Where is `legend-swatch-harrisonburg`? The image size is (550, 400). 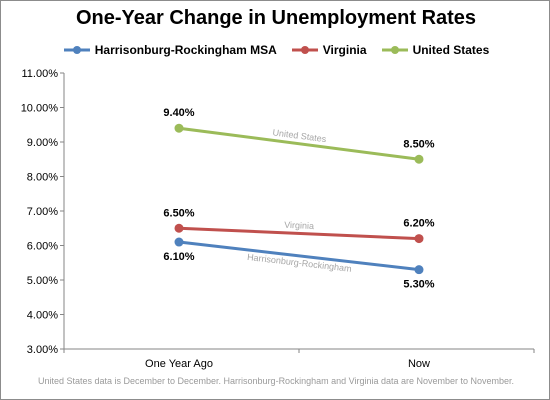
legend-swatch-harrisonburg is located at coordinates (76, 50).